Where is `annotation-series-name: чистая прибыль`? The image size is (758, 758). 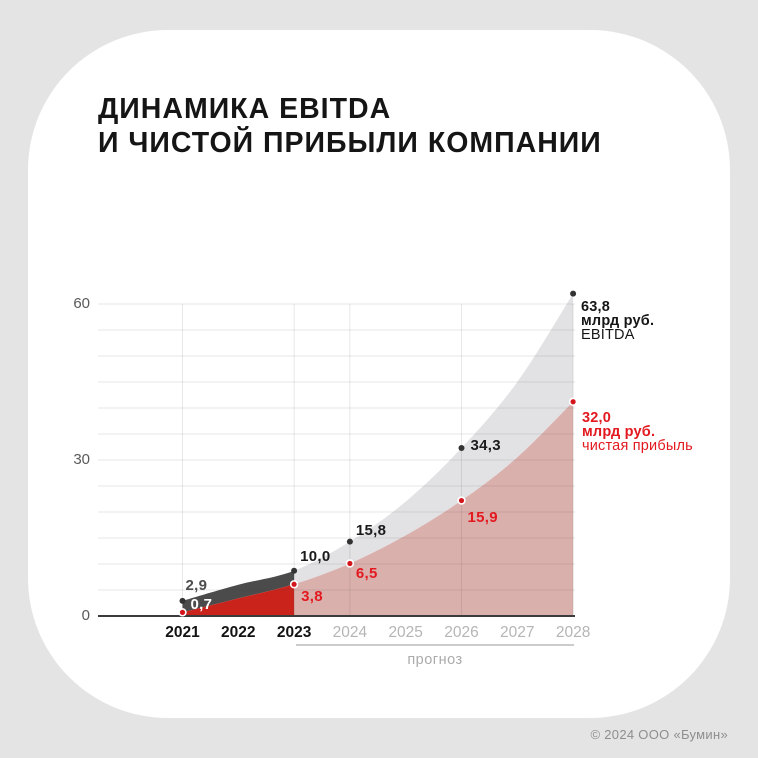 annotation-series-name: чистая прибыль is located at coordinates (637, 446).